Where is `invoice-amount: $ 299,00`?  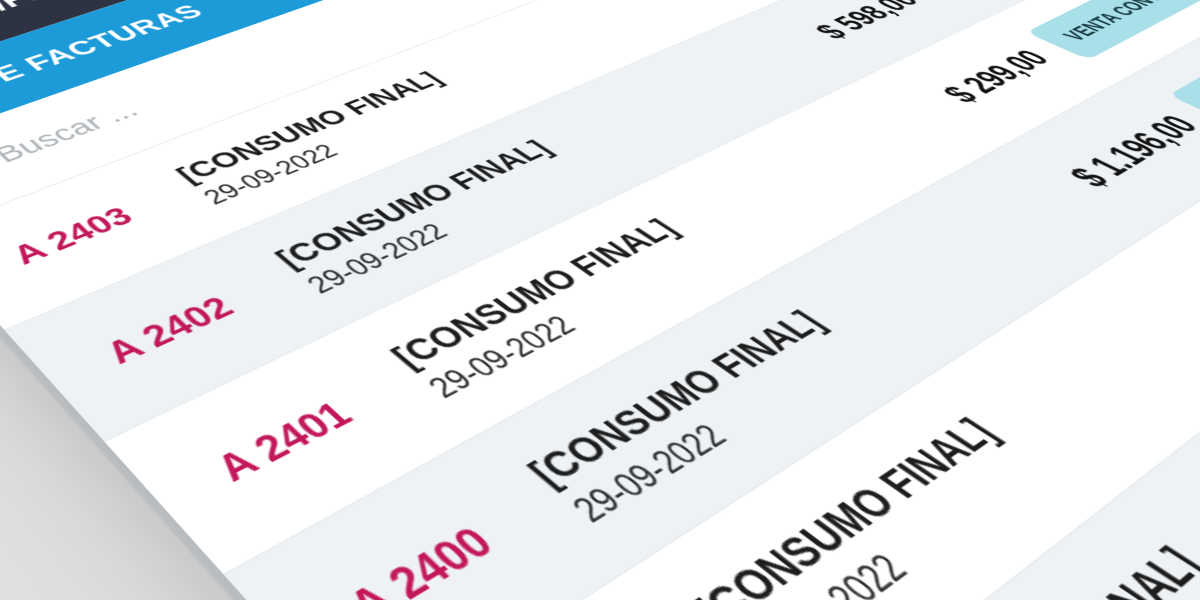
invoice-amount: $ 299,00 is located at coordinates (997, 76).